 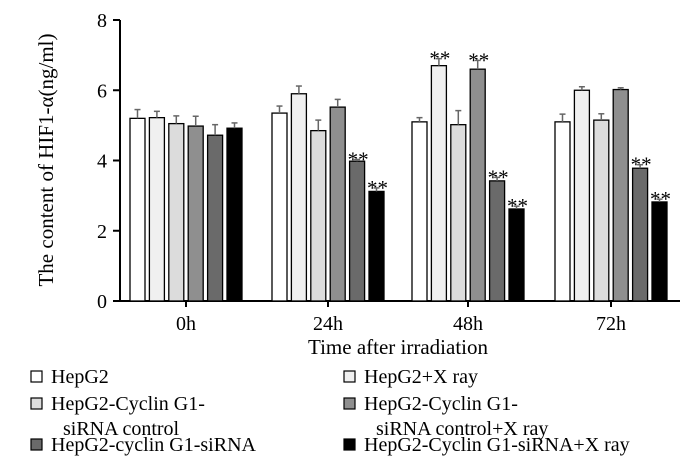 I want to click on legend-label: HepG2+X ray, so click(x=421, y=377).